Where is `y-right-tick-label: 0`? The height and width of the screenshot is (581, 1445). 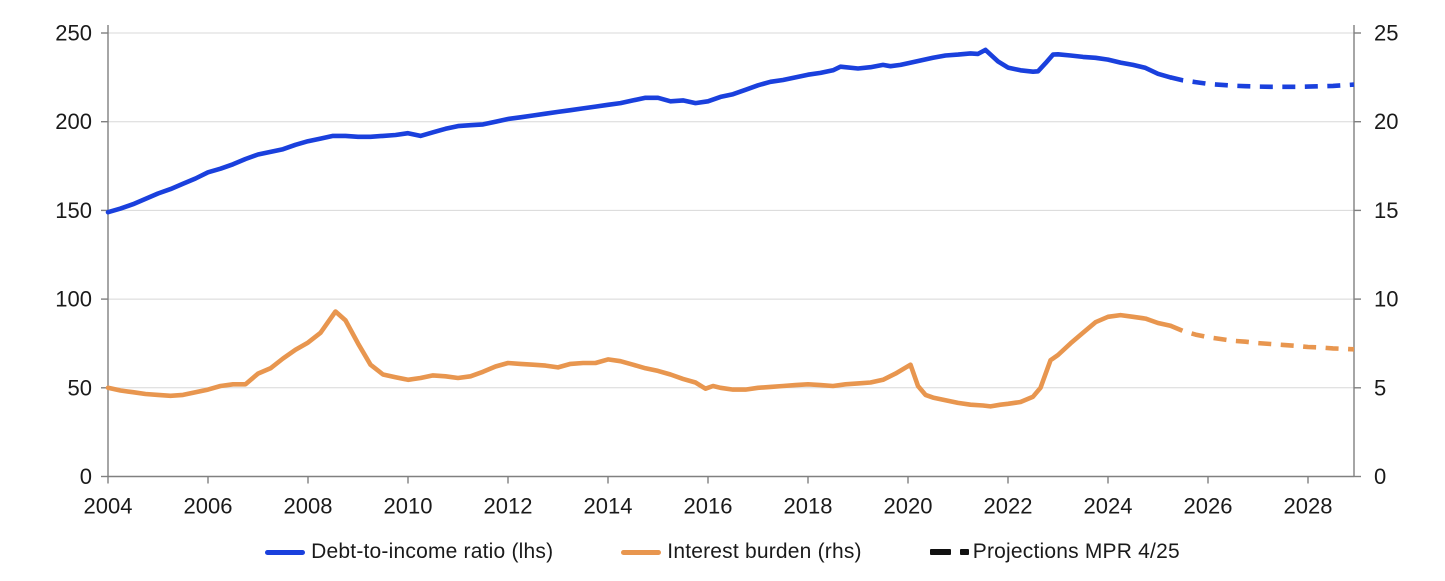 y-right-tick-label: 0 is located at coordinates (1380, 476).